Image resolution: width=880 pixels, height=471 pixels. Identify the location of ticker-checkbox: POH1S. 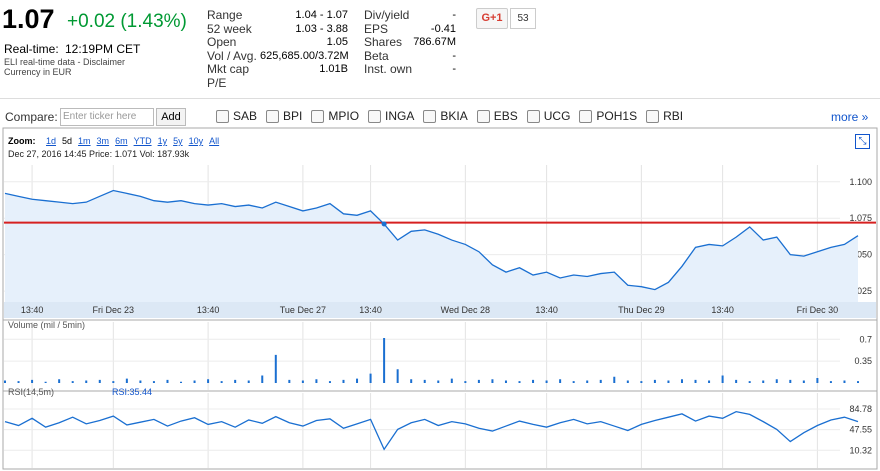
(608, 116).